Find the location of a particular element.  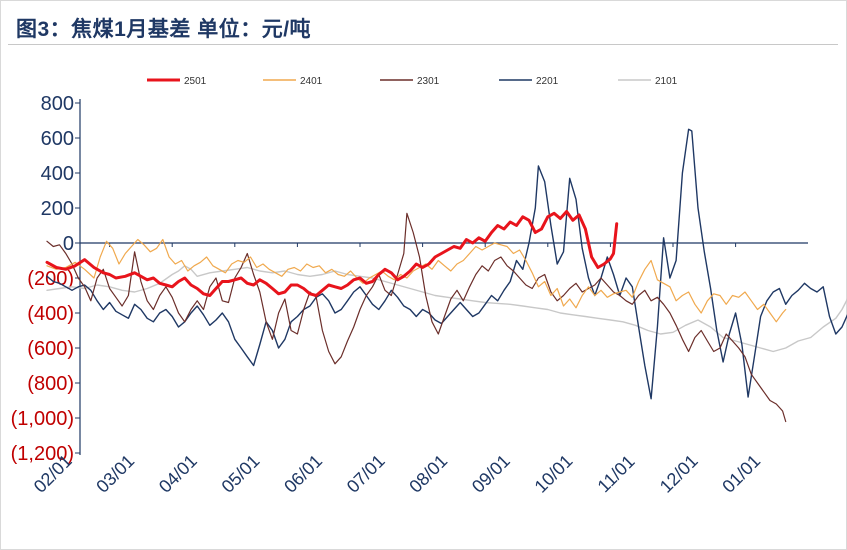

legend-label-2201: 2201 is located at coordinates (547, 81).